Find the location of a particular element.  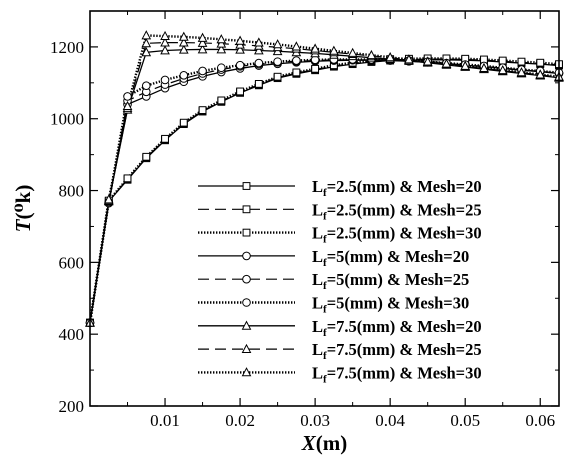

y-tick-label: 1000 is located at coordinates (67, 119).